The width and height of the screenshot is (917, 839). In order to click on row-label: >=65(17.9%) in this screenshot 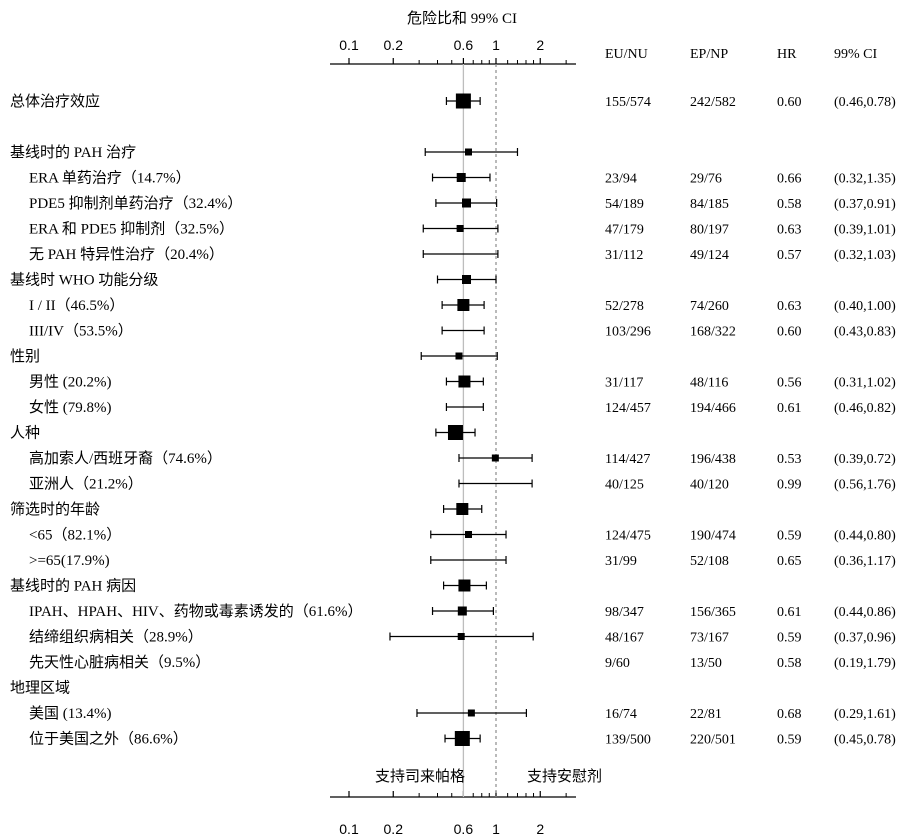, I will do `click(69, 561)`.